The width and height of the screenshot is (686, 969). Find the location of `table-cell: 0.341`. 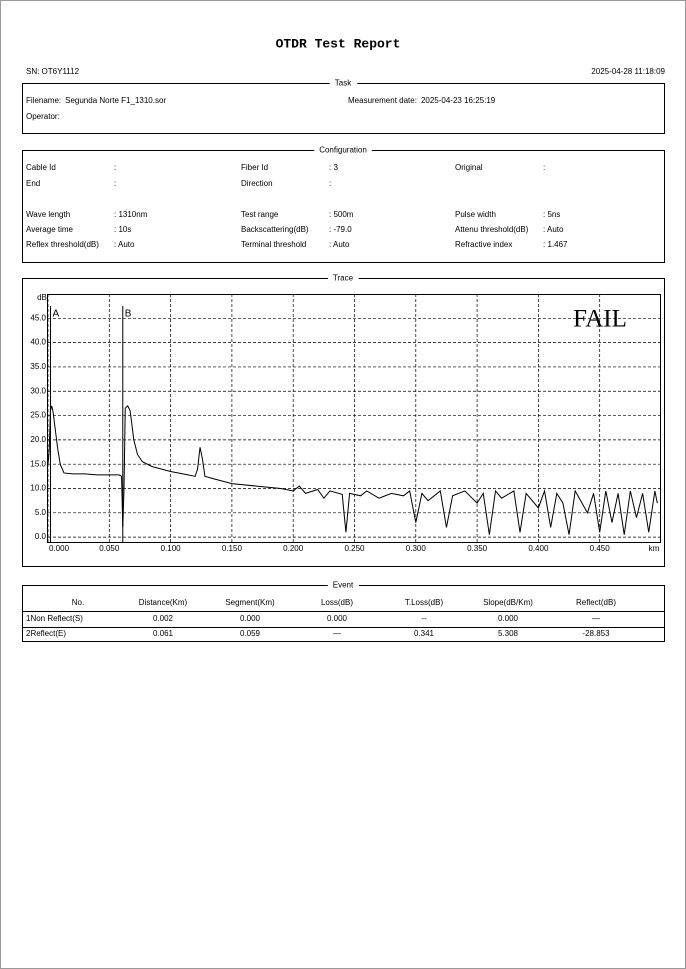

table-cell: 0.341 is located at coordinates (424, 633).